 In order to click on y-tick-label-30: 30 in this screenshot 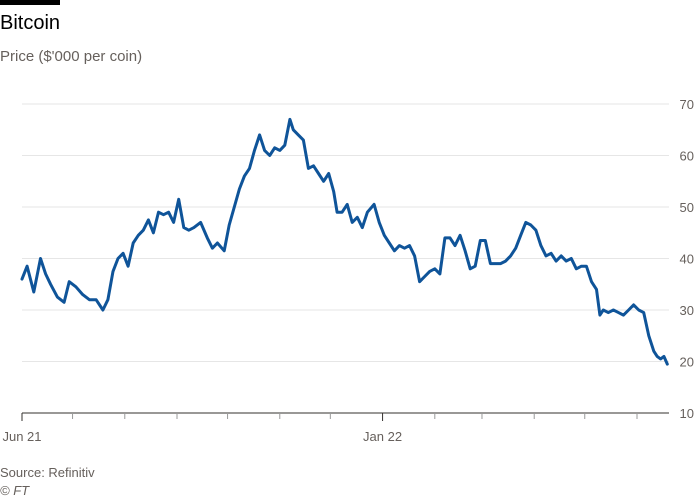, I will do `click(687, 310)`.